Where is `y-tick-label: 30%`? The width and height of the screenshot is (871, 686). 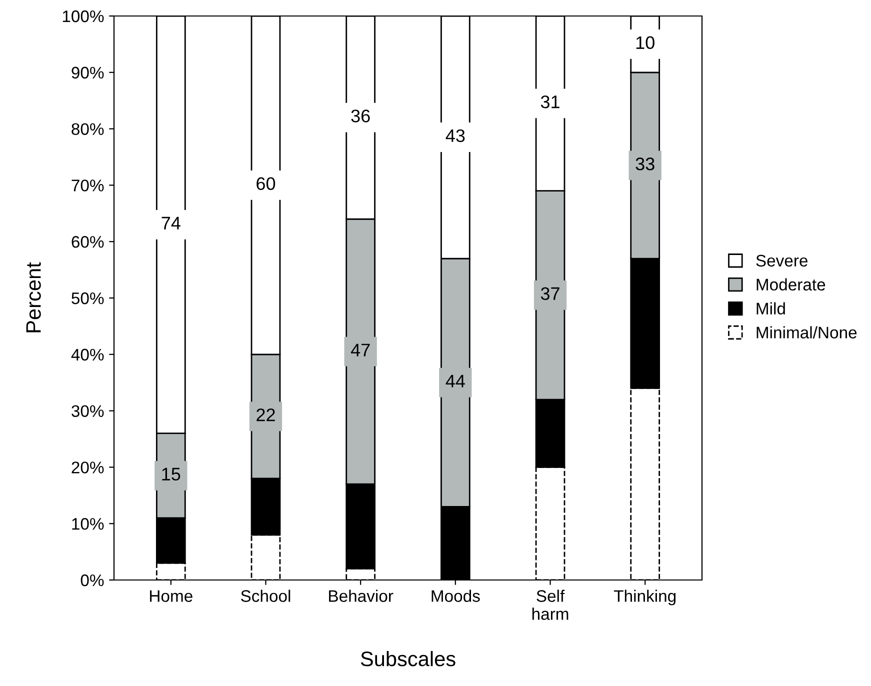 y-tick-label: 30% is located at coordinates (88, 411).